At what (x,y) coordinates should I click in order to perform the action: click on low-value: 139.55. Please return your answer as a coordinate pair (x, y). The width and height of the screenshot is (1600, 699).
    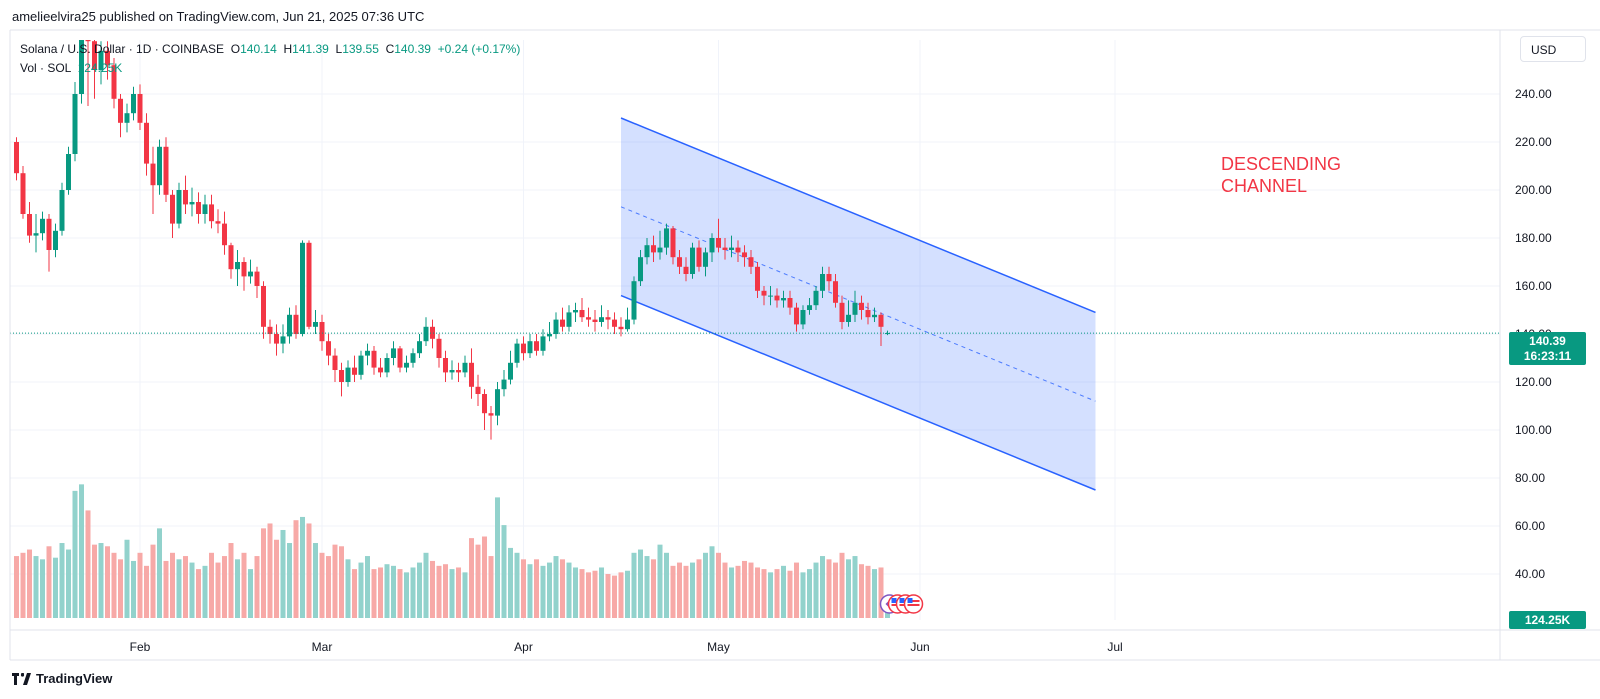
    Looking at the image, I should click on (360, 49).